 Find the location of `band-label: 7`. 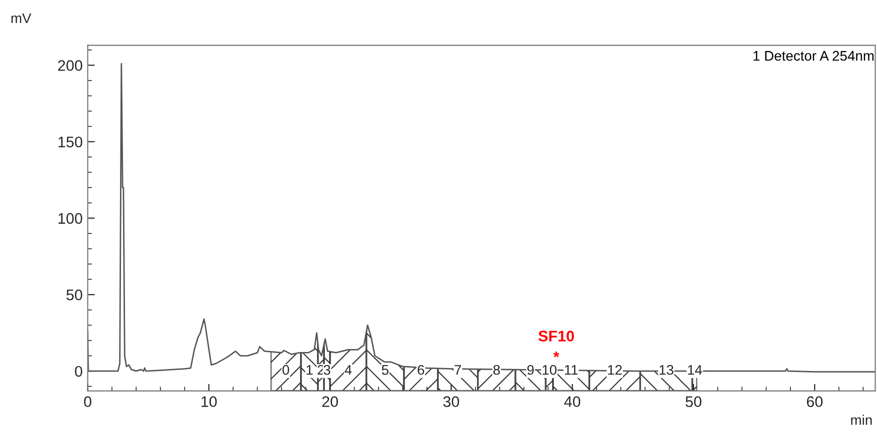

band-label: 7 is located at coordinates (458, 370).